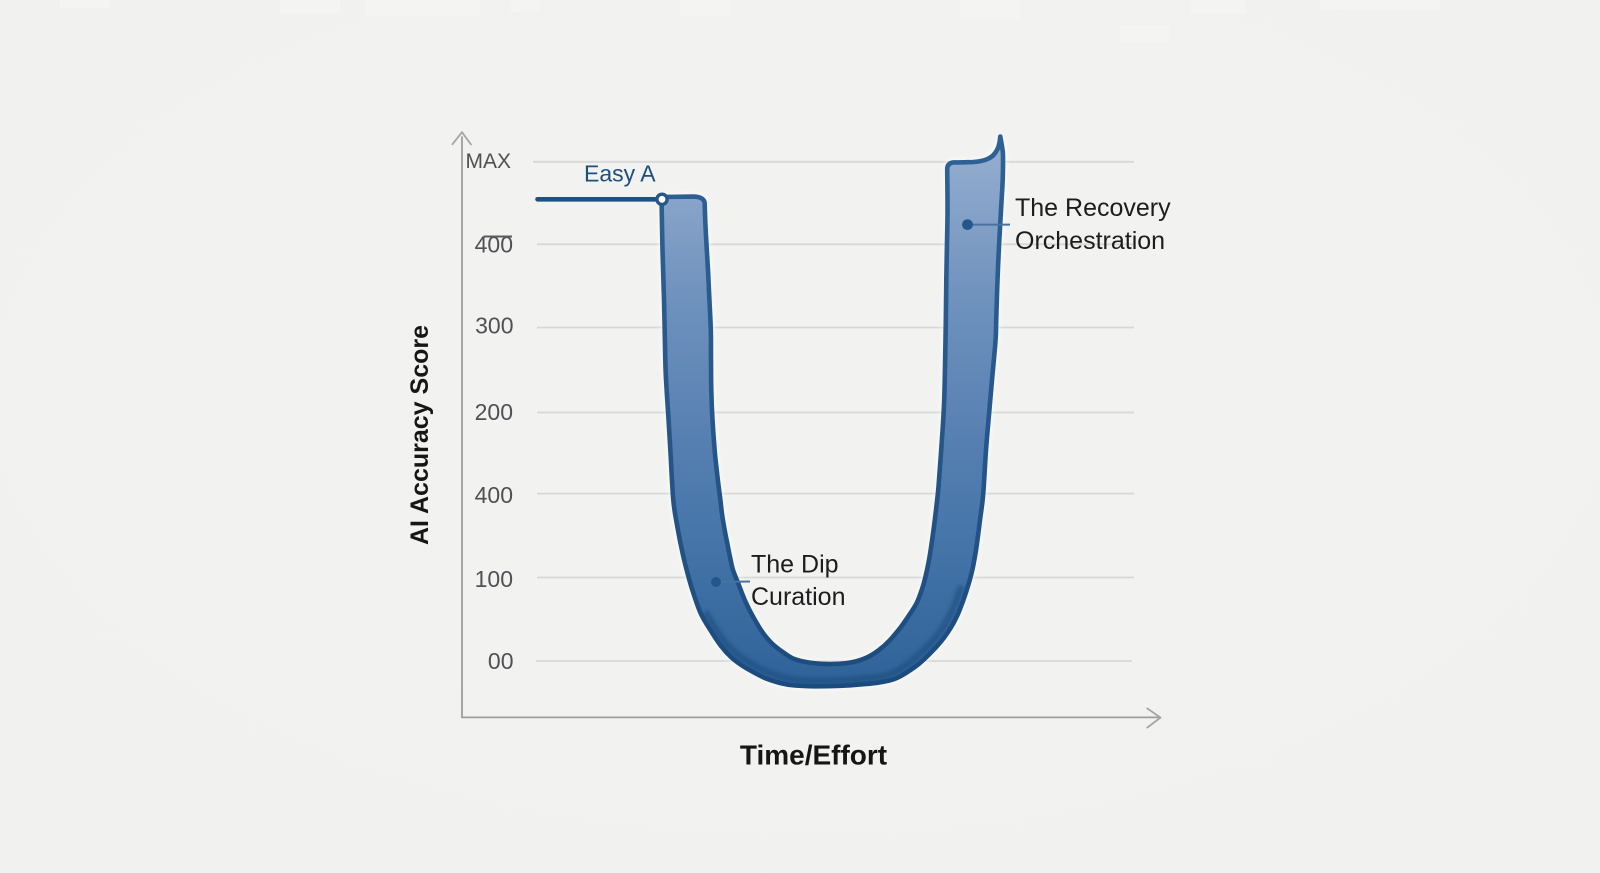 The image size is (1600, 873). Describe the element at coordinates (494, 412) in the screenshot. I see `svg-text: 200` at that location.